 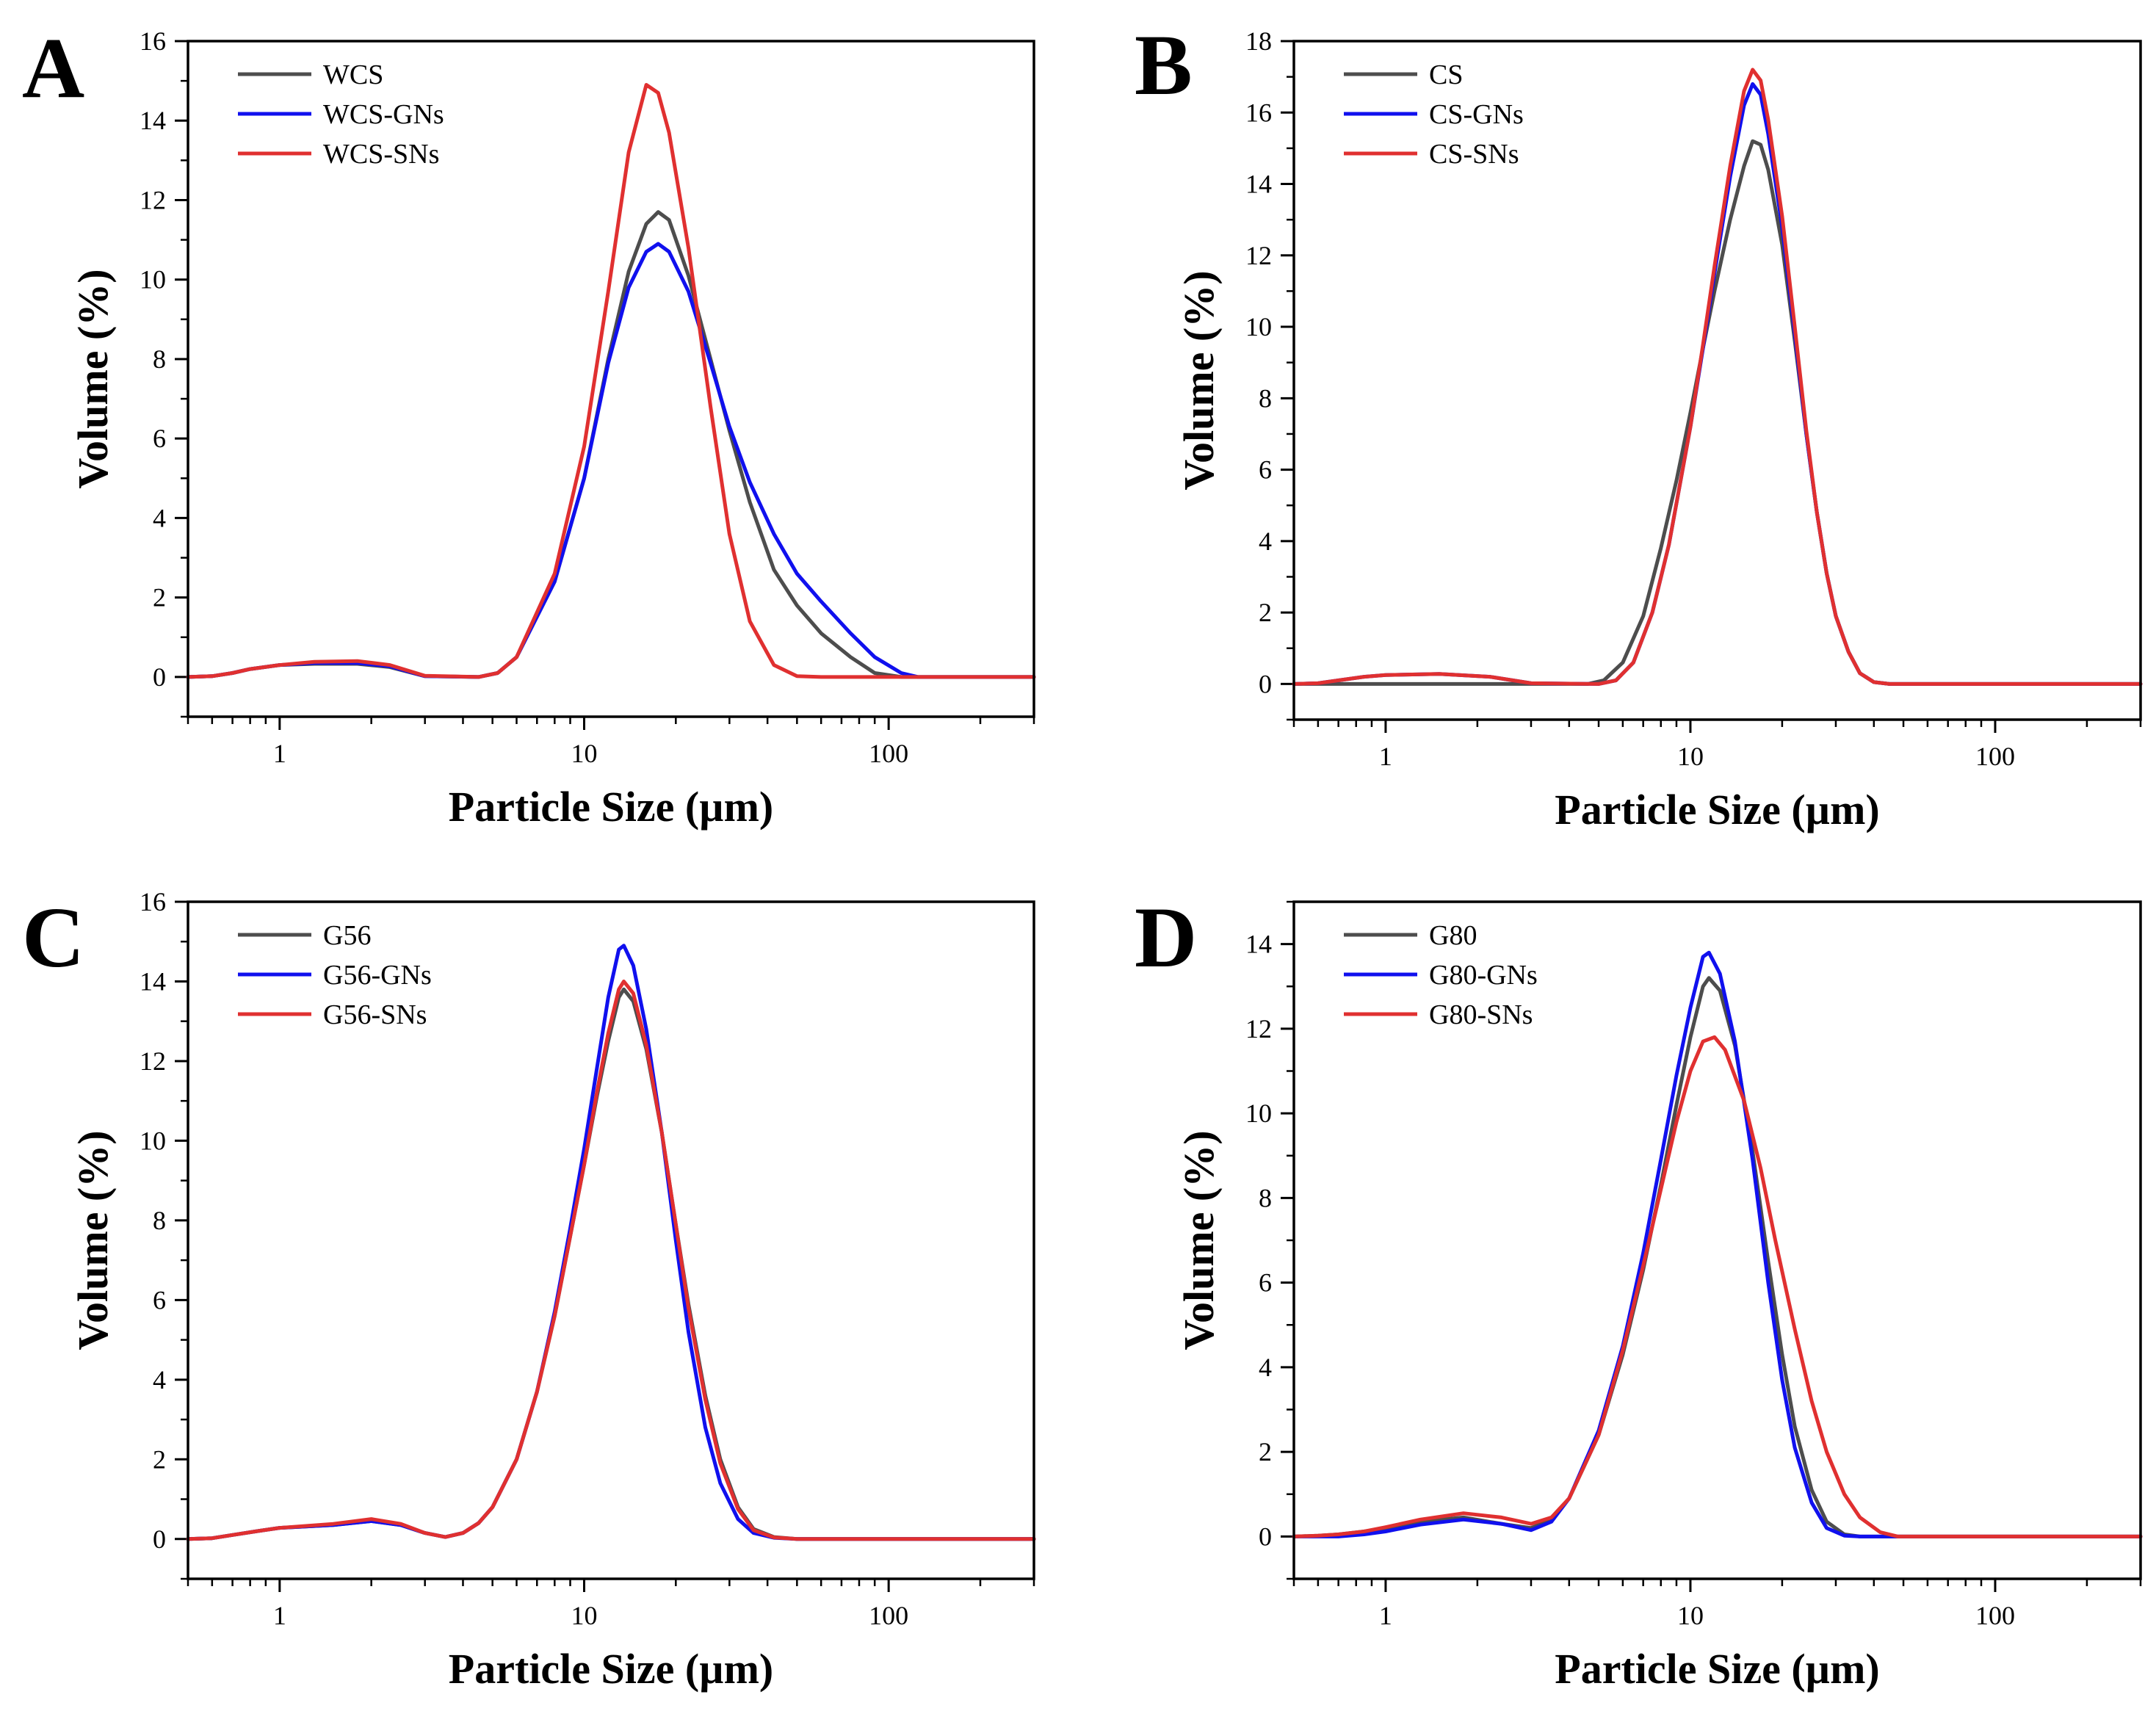 I want to click on series-line-g80, so click(x=1718, y=1257).